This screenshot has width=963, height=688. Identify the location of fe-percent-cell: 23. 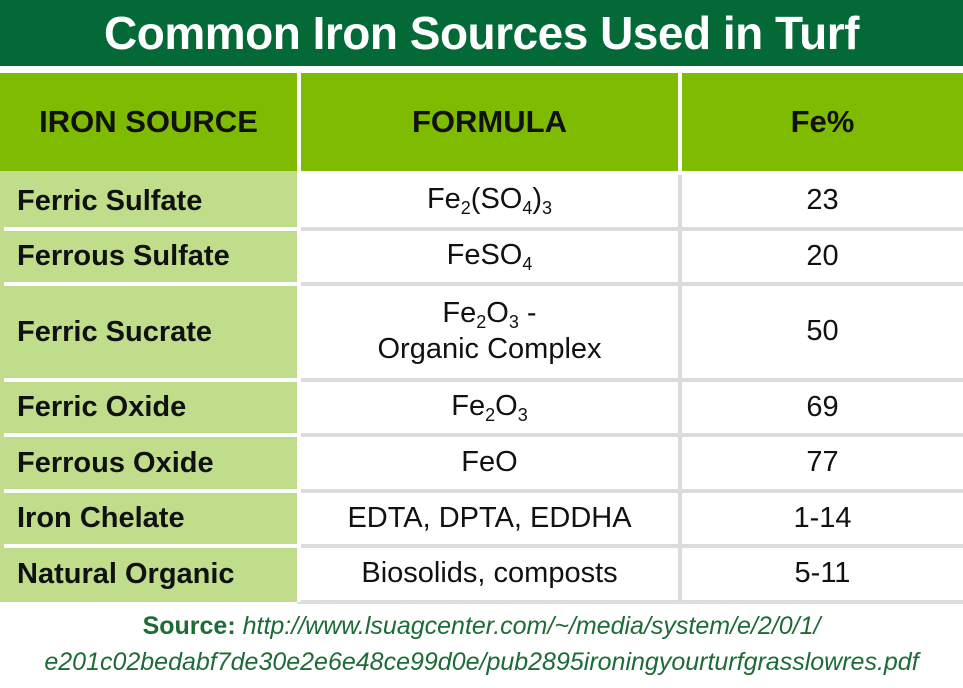
(822, 201).